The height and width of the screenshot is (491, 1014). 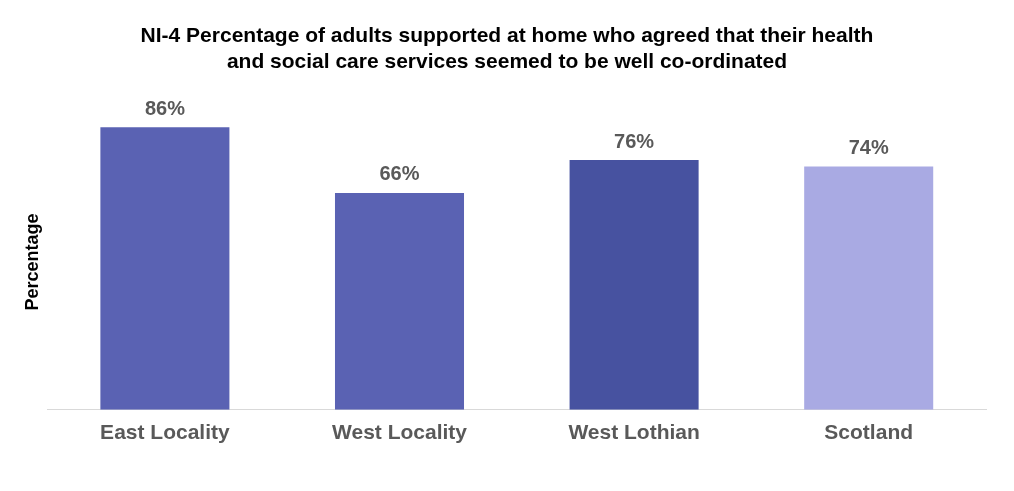 What do you see at coordinates (165, 432) in the screenshot?
I see `x-tick-label: East Locality` at bounding box center [165, 432].